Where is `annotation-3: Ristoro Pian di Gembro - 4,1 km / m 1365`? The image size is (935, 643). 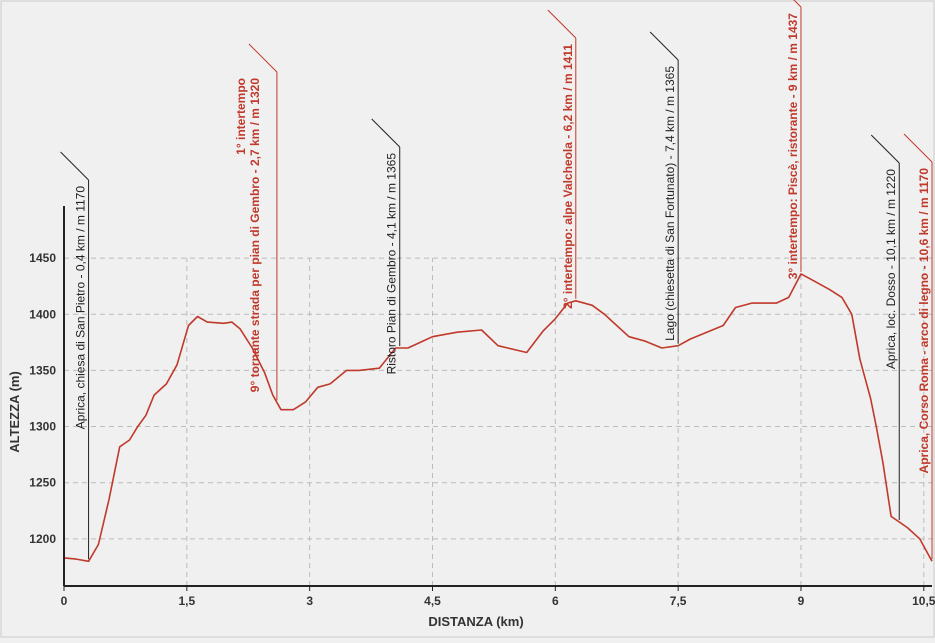 annotation-3: Ristoro Pian di Gembro - 4,1 km / m 1365 is located at coordinates (386, 246).